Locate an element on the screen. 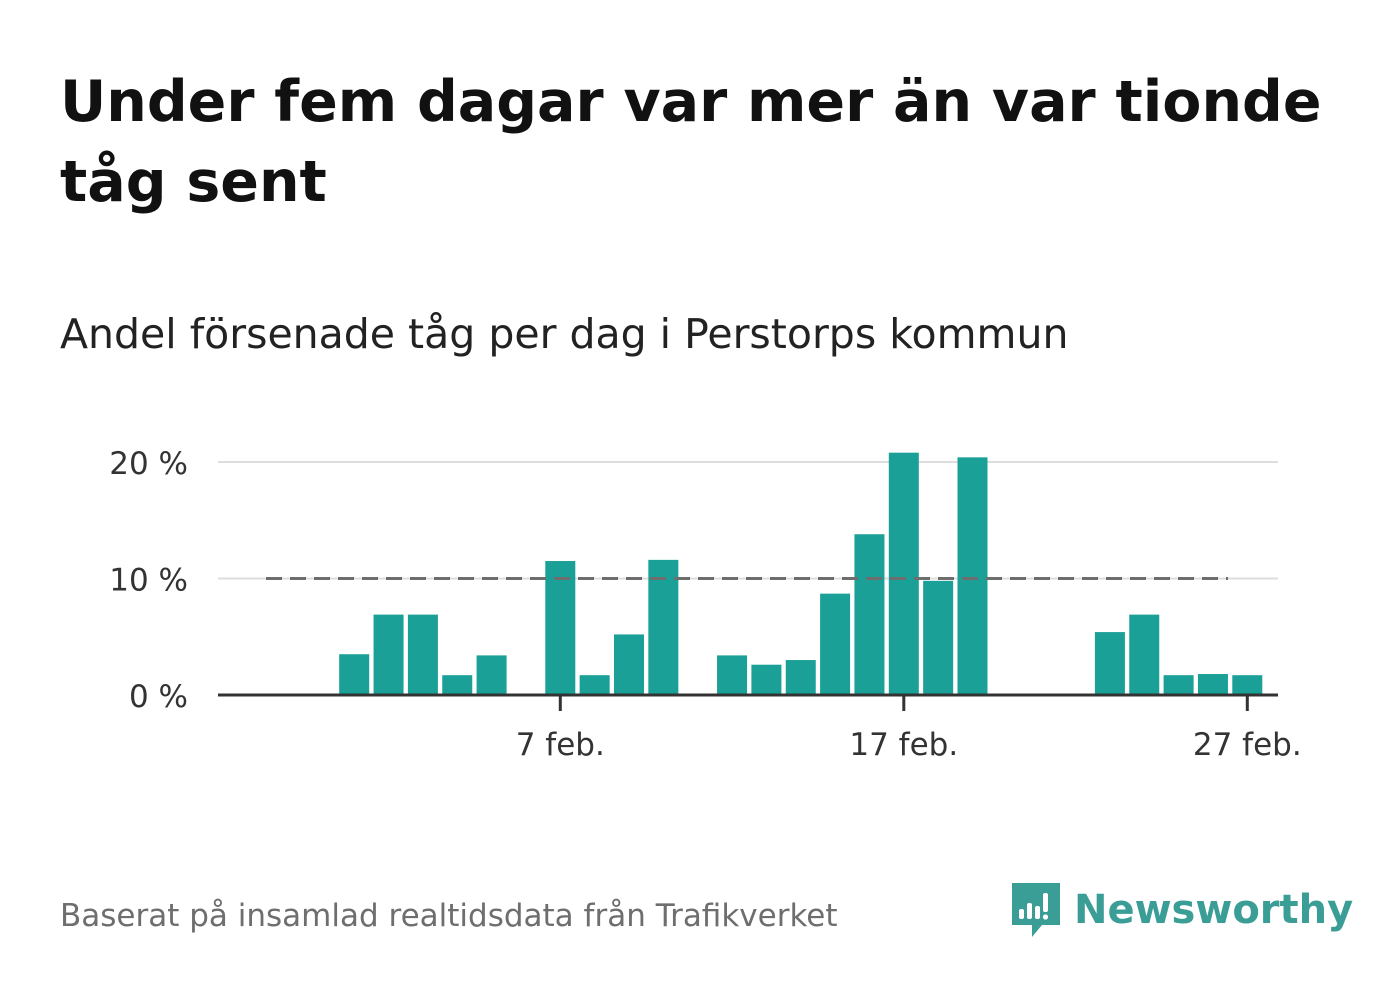 This screenshot has height=999, width=1382. brand-logo: Newsworthy is located at coordinates (1180, 910).